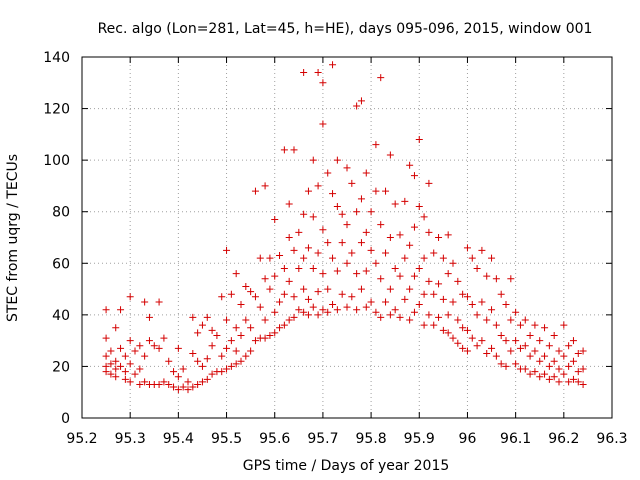  Describe the element at coordinates (274, 439) in the screenshot. I see `x-tick-label: 95.6` at that location.